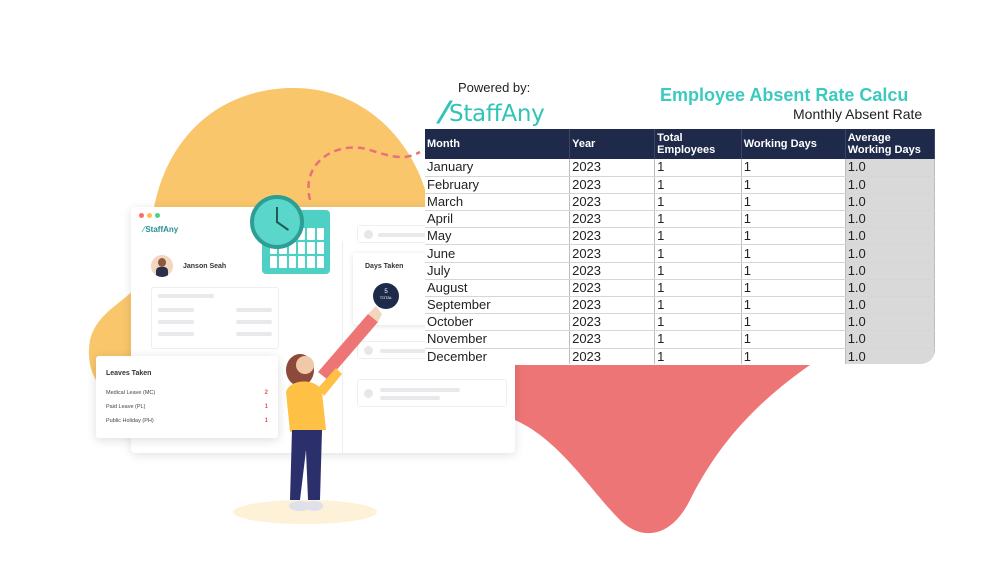 The width and height of the screenshot is (1000, 578). What do you see at coordinates (386, 292) in the screenshot?
I see `days-taken-value: 5` at bounding box center [386, 292].